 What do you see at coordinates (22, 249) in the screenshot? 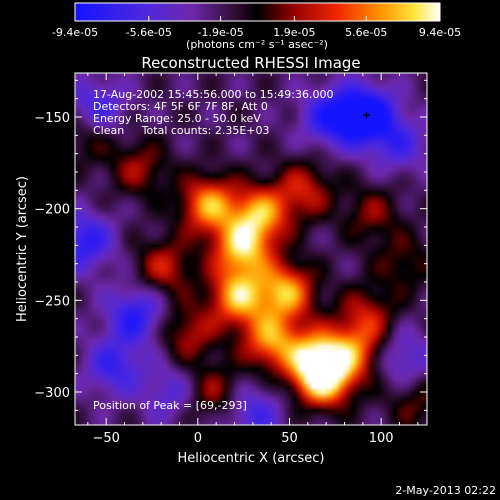
I see `y-axis-label: Heliocentric Y (arcsec)` at bounding box center [22, 249].